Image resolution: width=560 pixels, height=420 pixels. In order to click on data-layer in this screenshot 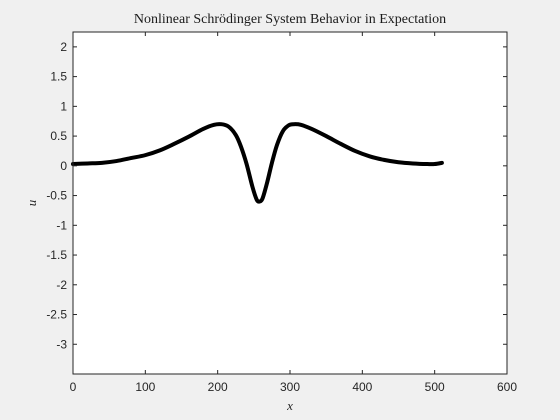, I will do `click(257, 163)`.